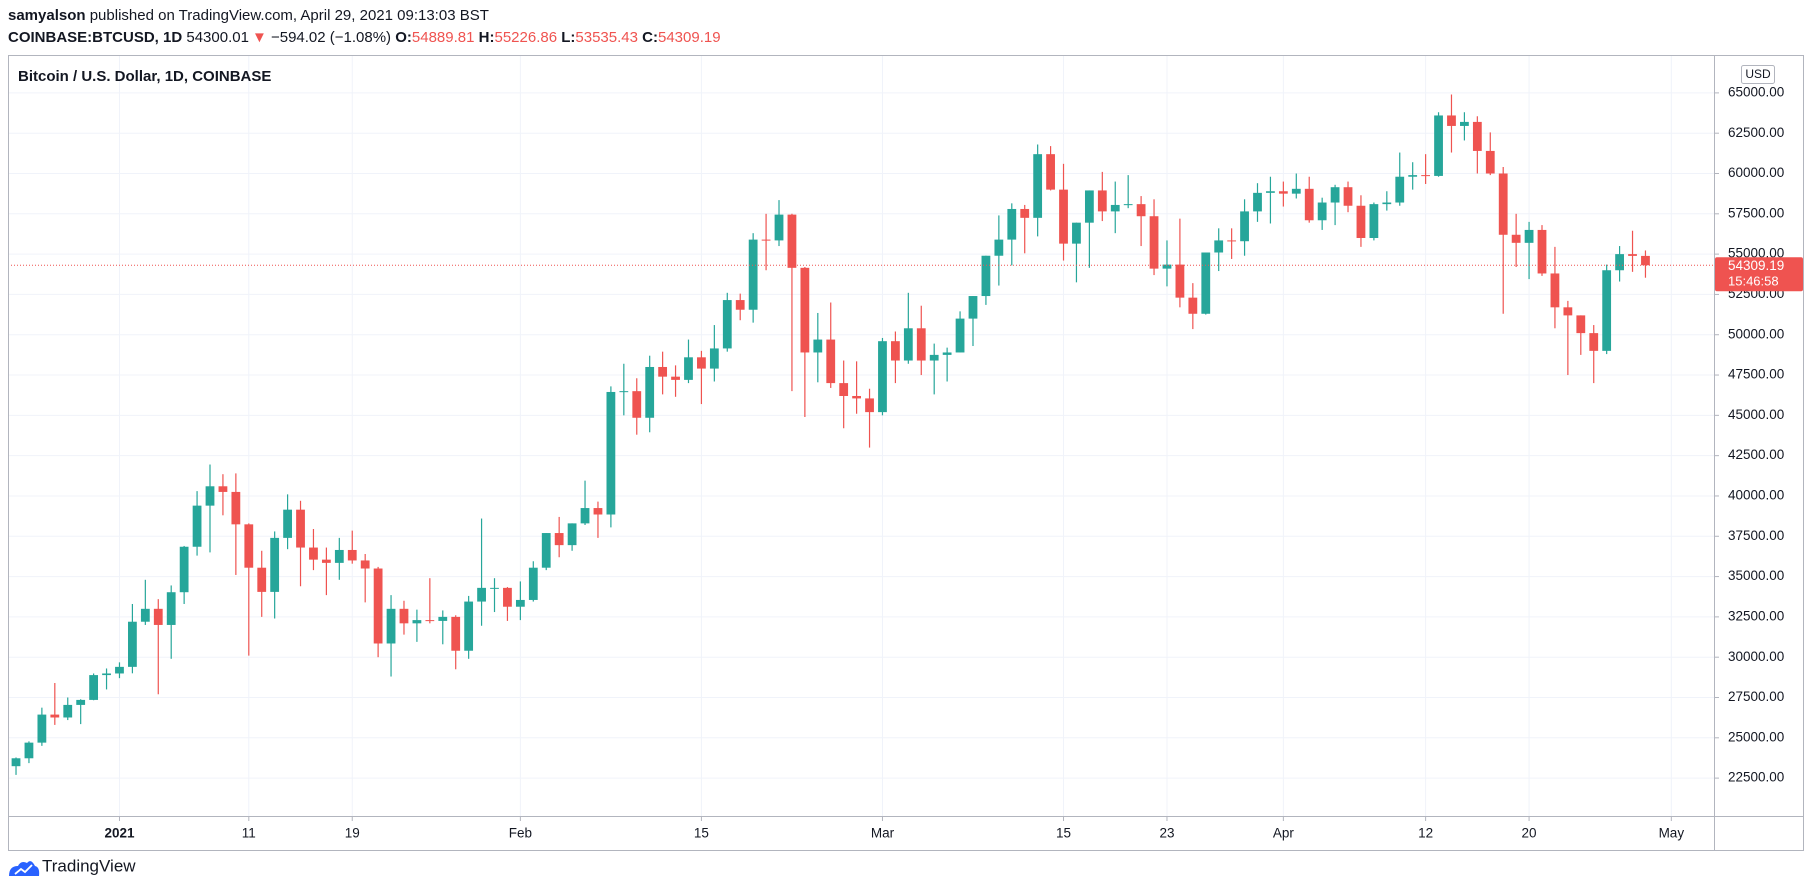 Image resolution: width=1805 pixels, height=890 pixels. I want to click on logo: TradingView, so click(72, 866).